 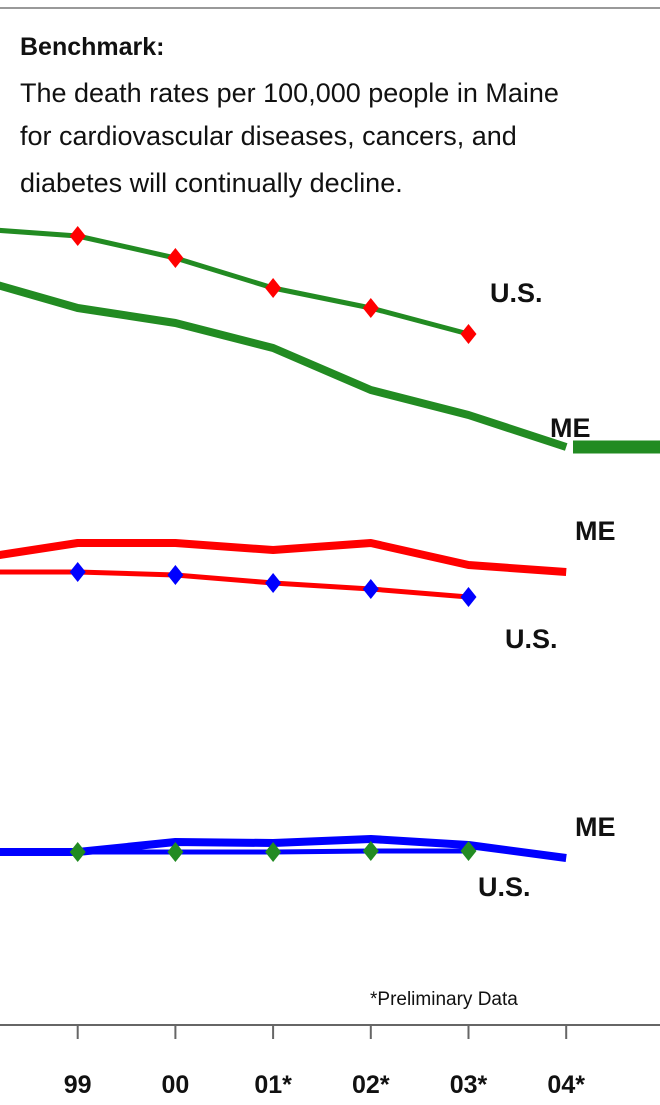 What do you see at coordinates (175, 1085) in the screenshot?
I see `x-tick-label: 00` at bounding box center [175, 1085].